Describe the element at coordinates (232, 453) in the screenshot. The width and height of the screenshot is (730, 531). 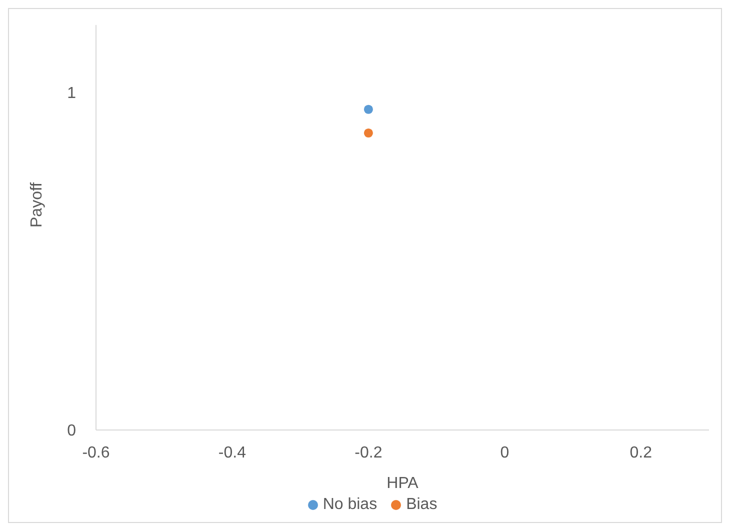
I see `x-tick-label: -0.4` at that location.